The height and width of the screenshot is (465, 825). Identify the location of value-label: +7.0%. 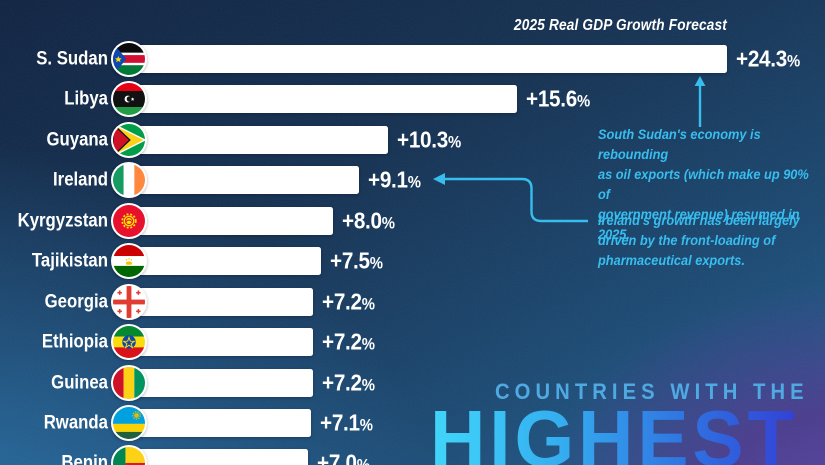
(343, 457).